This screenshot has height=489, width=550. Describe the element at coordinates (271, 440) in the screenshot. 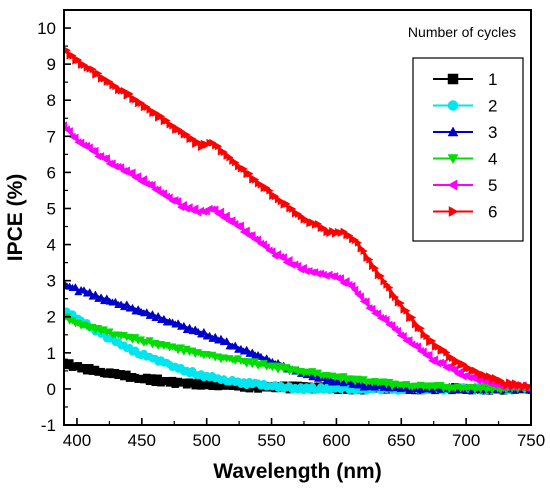

I see `x-tick-label: 550` at that location.